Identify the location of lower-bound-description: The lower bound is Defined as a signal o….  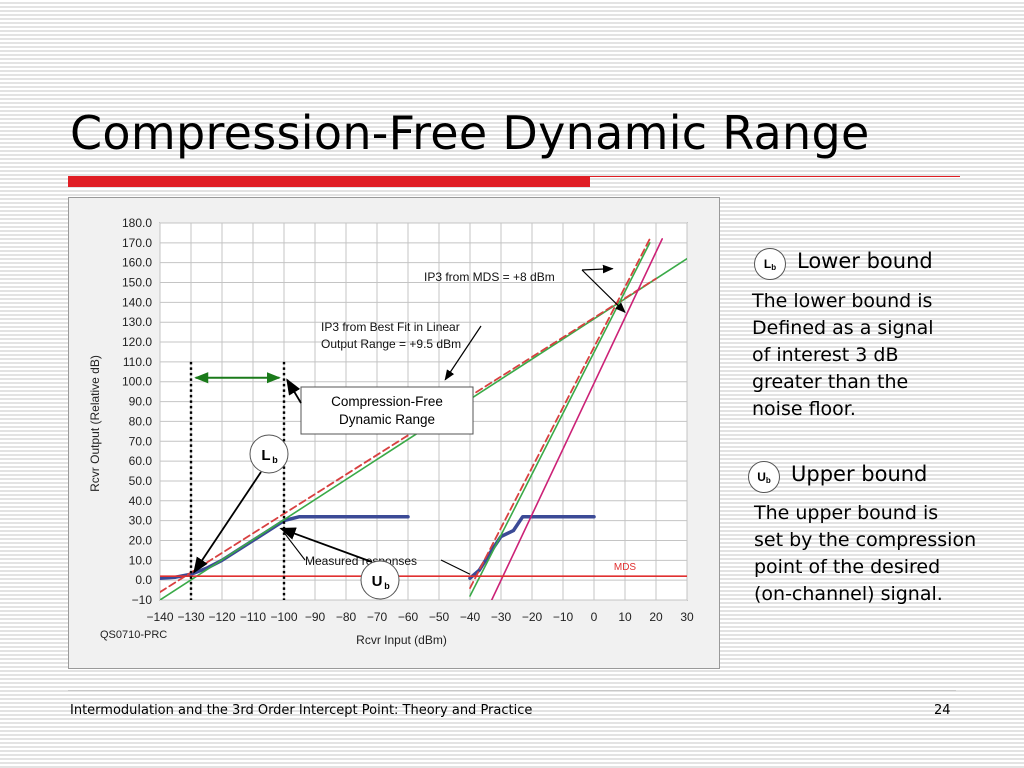
(843, 355).